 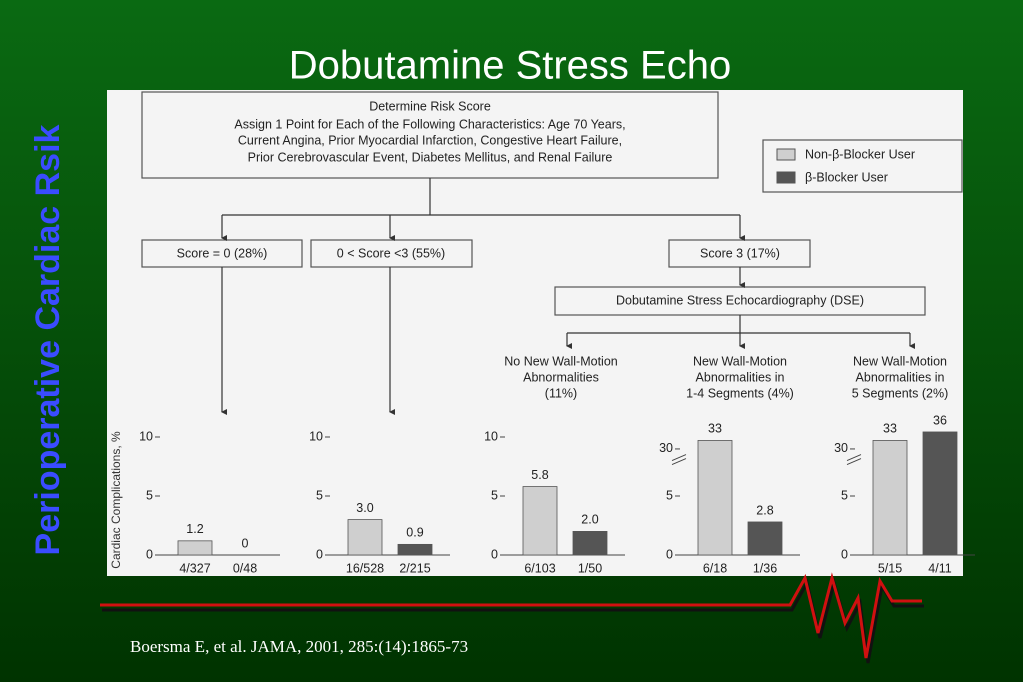 I want to click on x-tick-label: 1/50, so click(x=590, y=568).